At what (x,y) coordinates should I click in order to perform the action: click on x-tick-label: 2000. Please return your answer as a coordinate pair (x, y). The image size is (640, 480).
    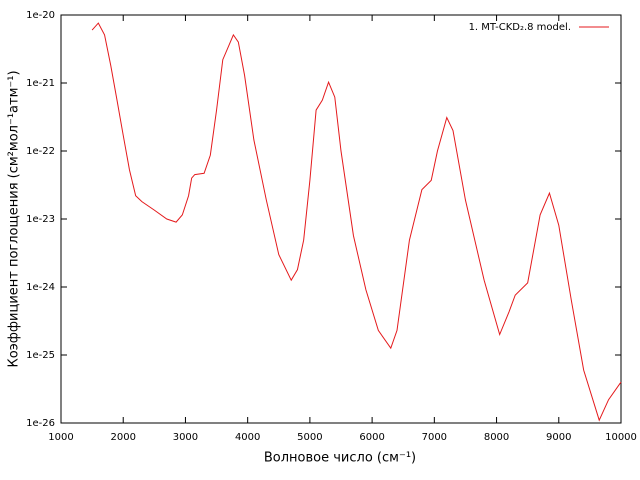
    Looking at the image, I should click on (122, 437).